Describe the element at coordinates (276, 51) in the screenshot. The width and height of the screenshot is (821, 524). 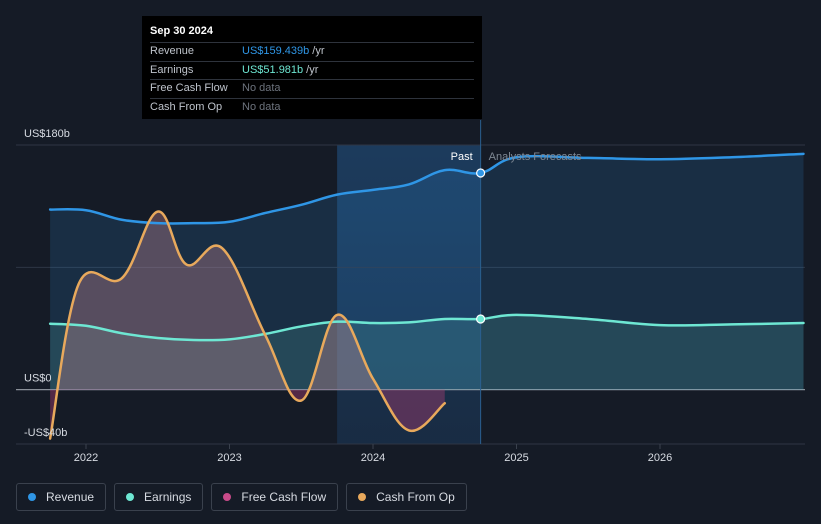
I see `tooltip-value: US$159.439b` at that location.